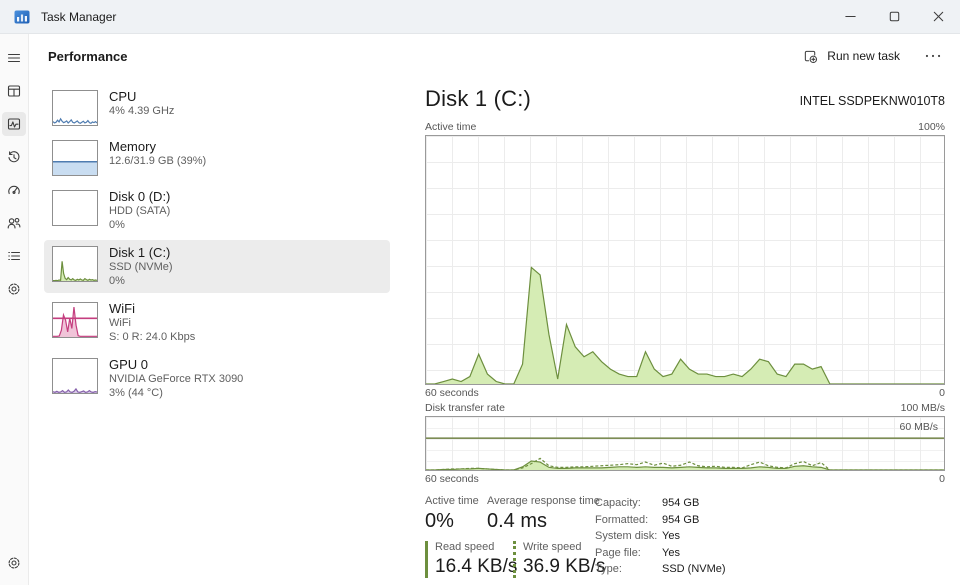 Image resolution: width=960 pixels, height=585 pixels. What do you see at coordinates (88, 56) in the screenshot?
I see `page-title: Performance` at bounding box center [88, 56].